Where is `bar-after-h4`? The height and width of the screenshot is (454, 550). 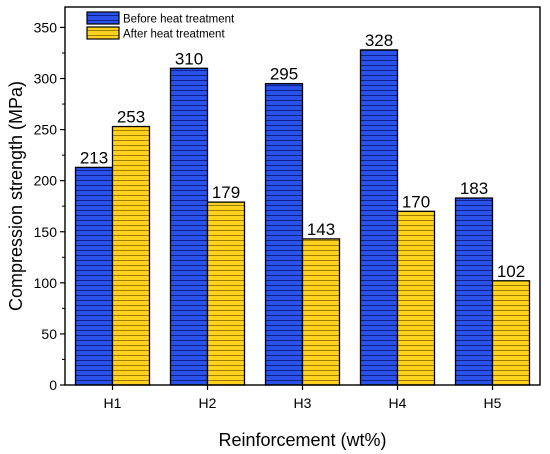 bar-after-h4 is located at coordinates (416, 298).